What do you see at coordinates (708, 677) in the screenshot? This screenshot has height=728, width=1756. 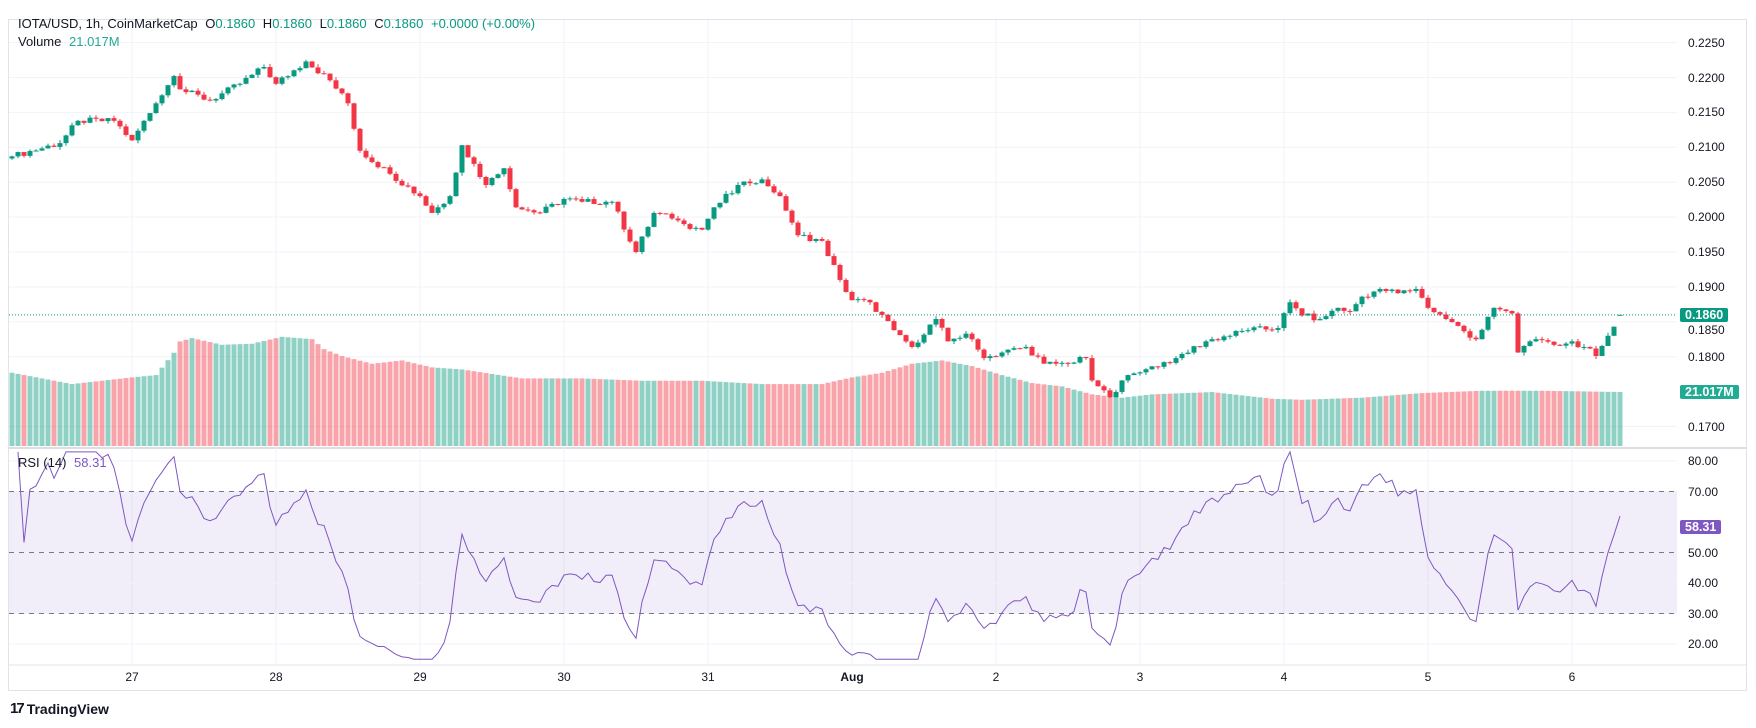 I see `time-axis-label: 31` at bounding box center [708, 677].